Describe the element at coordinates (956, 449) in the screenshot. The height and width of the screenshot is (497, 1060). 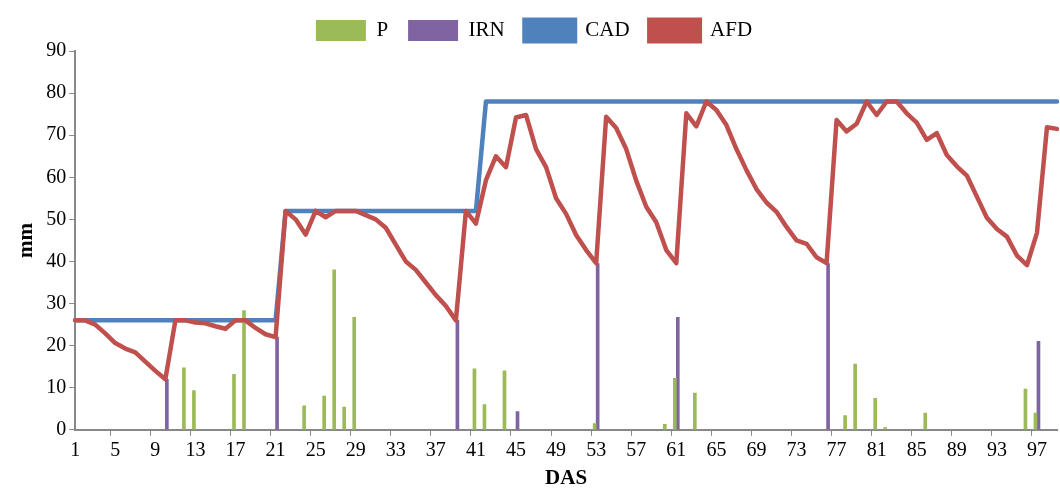
I see `x-tick-label: 89` at that location.